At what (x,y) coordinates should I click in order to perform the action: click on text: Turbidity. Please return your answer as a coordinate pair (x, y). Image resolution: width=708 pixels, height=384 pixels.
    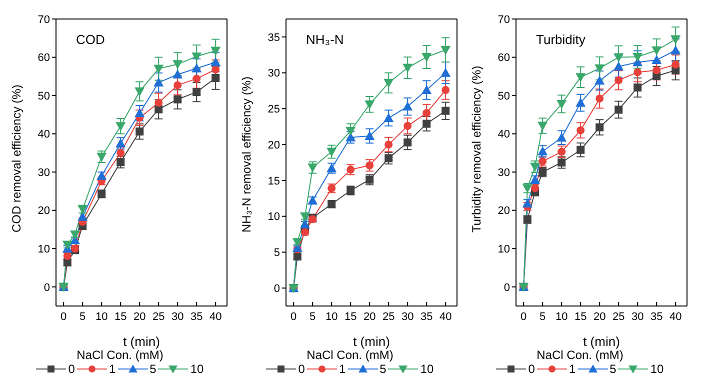
    Looking at the image, I should click on (561, 39).